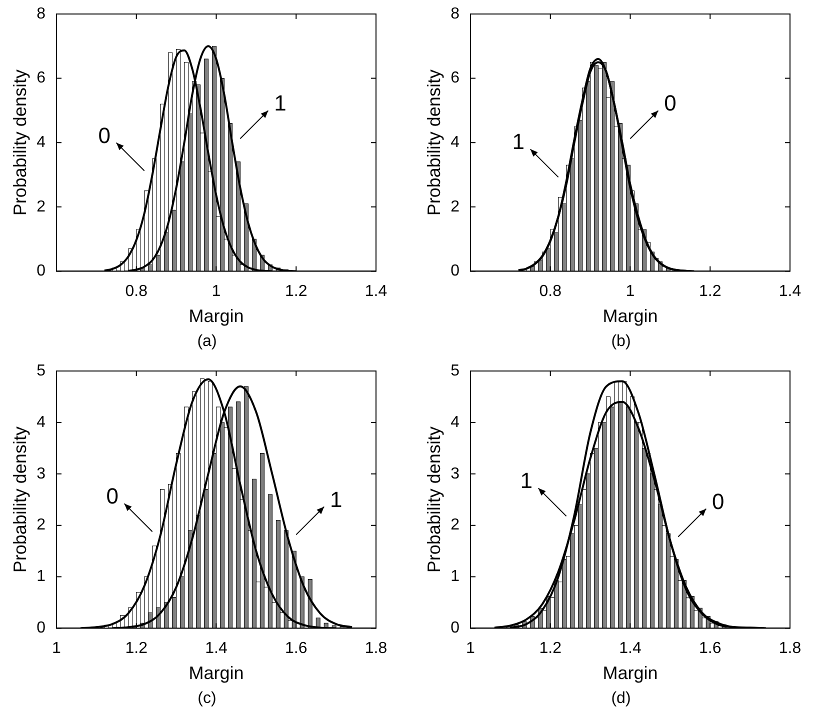  Describe the element at coordinates (207, 341) in the screenshot. I see `text: (a)` at that location.